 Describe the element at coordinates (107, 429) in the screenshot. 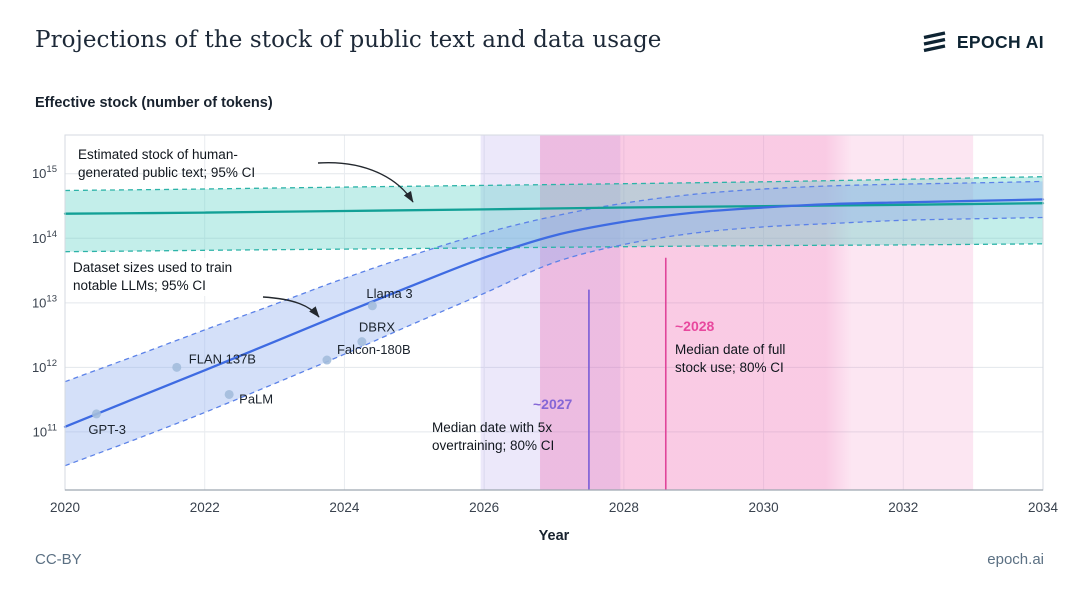

I see `model-label: GPT-3` at that location.